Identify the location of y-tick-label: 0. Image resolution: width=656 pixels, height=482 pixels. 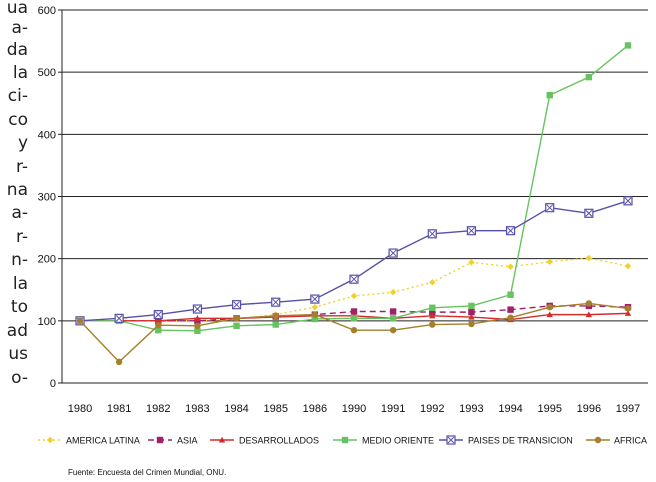
(53, 384).